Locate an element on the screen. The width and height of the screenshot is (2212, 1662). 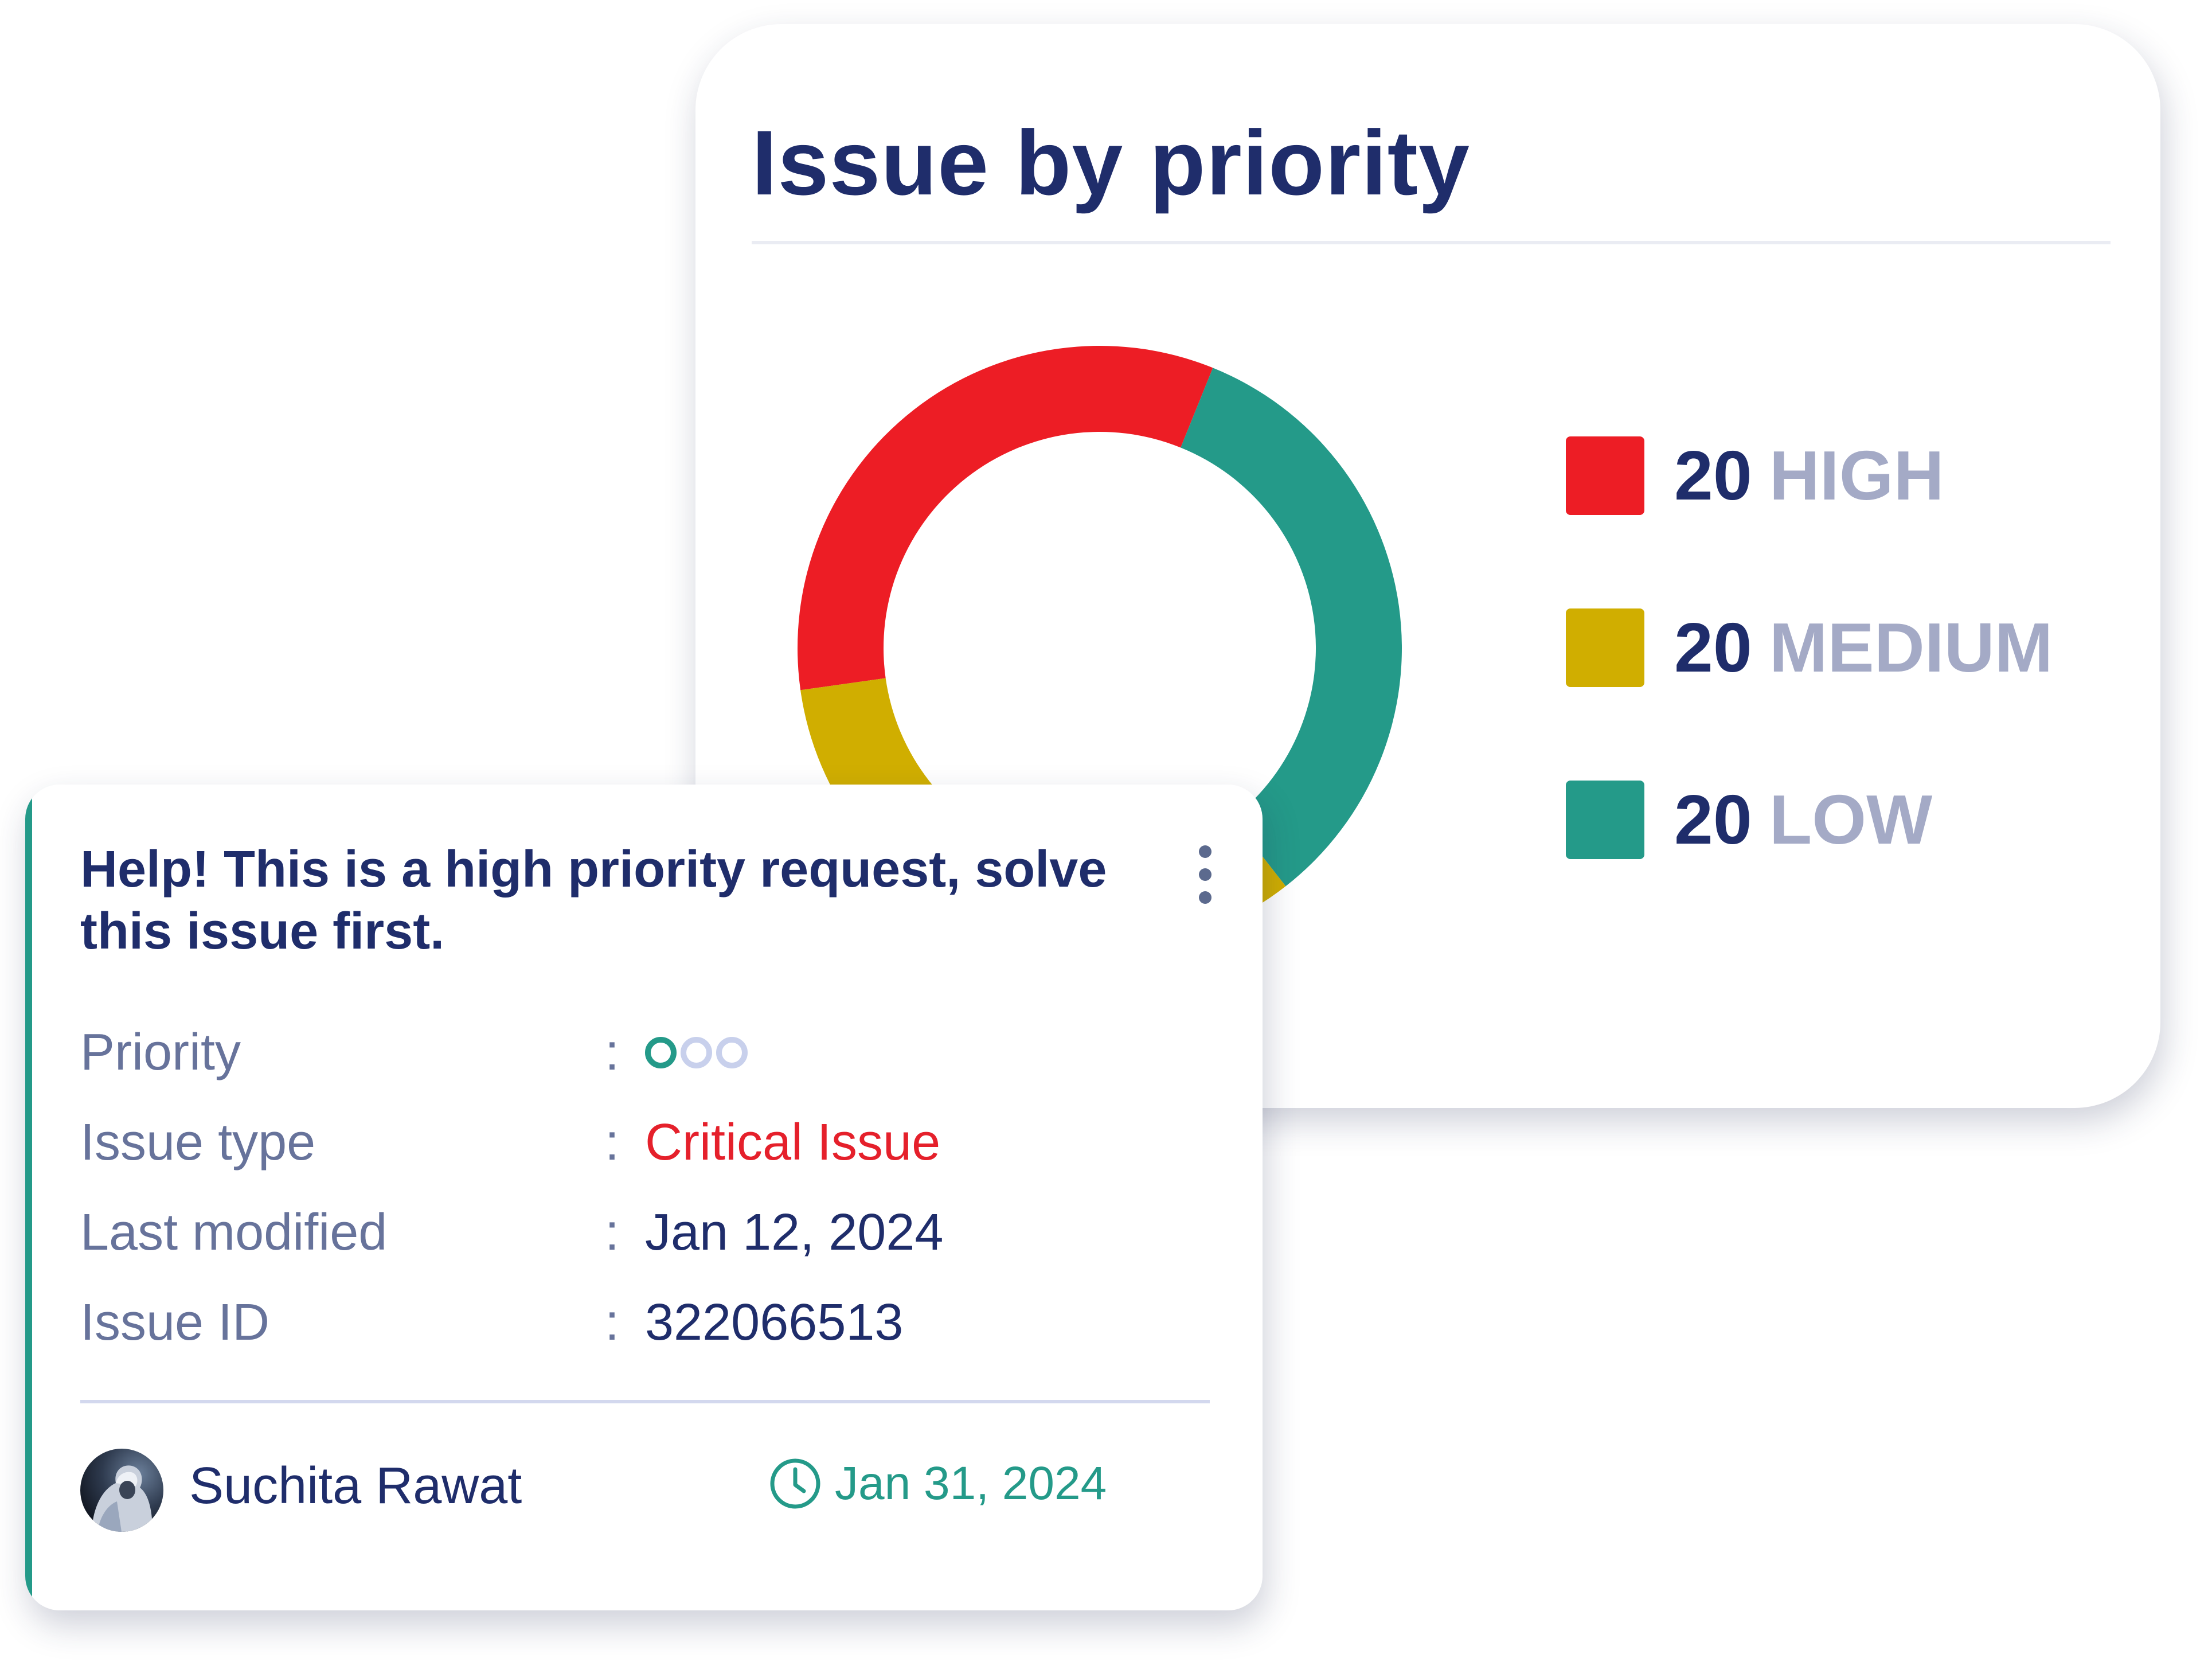
donut-segment-low is located at coordinates (1291, 627).